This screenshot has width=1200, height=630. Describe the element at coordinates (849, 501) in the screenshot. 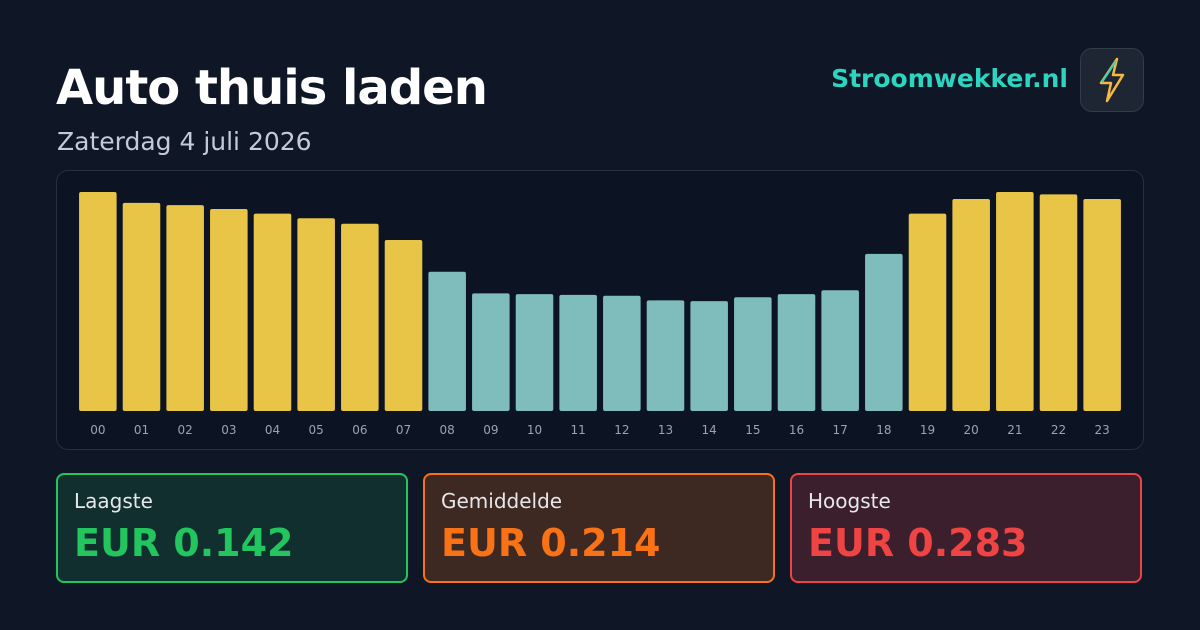

I see `stat-label: Hoogste` at that location.